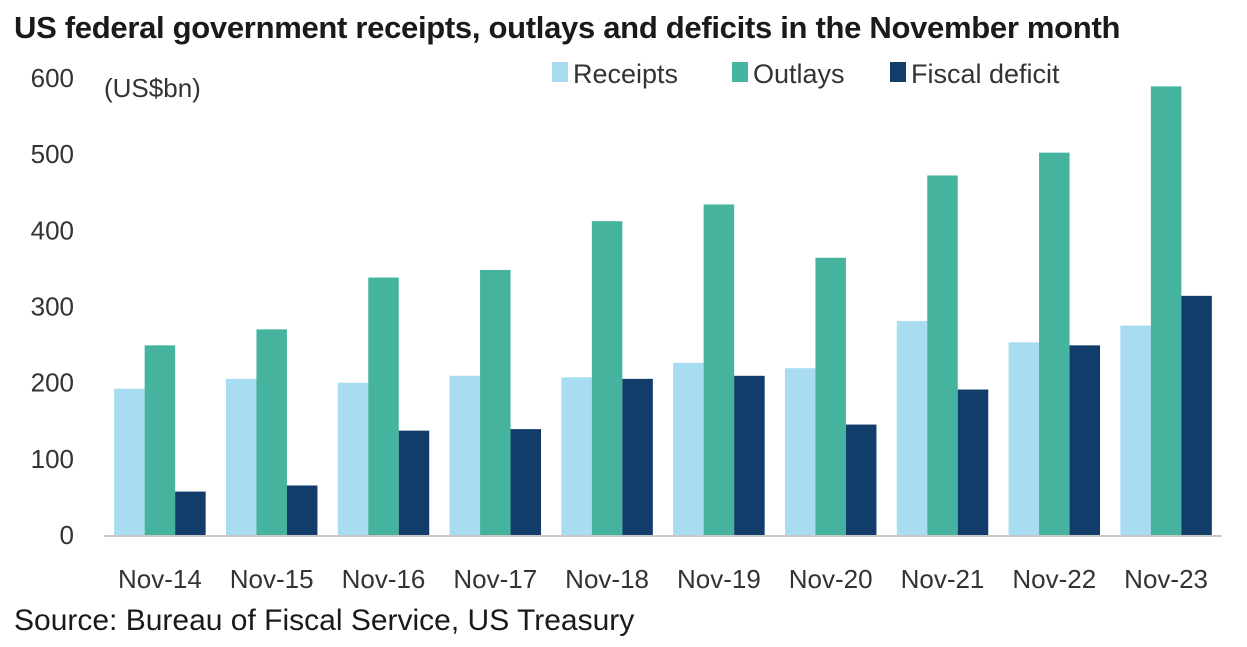  I want to click on y-tick-label: 600, so click(52, 78).